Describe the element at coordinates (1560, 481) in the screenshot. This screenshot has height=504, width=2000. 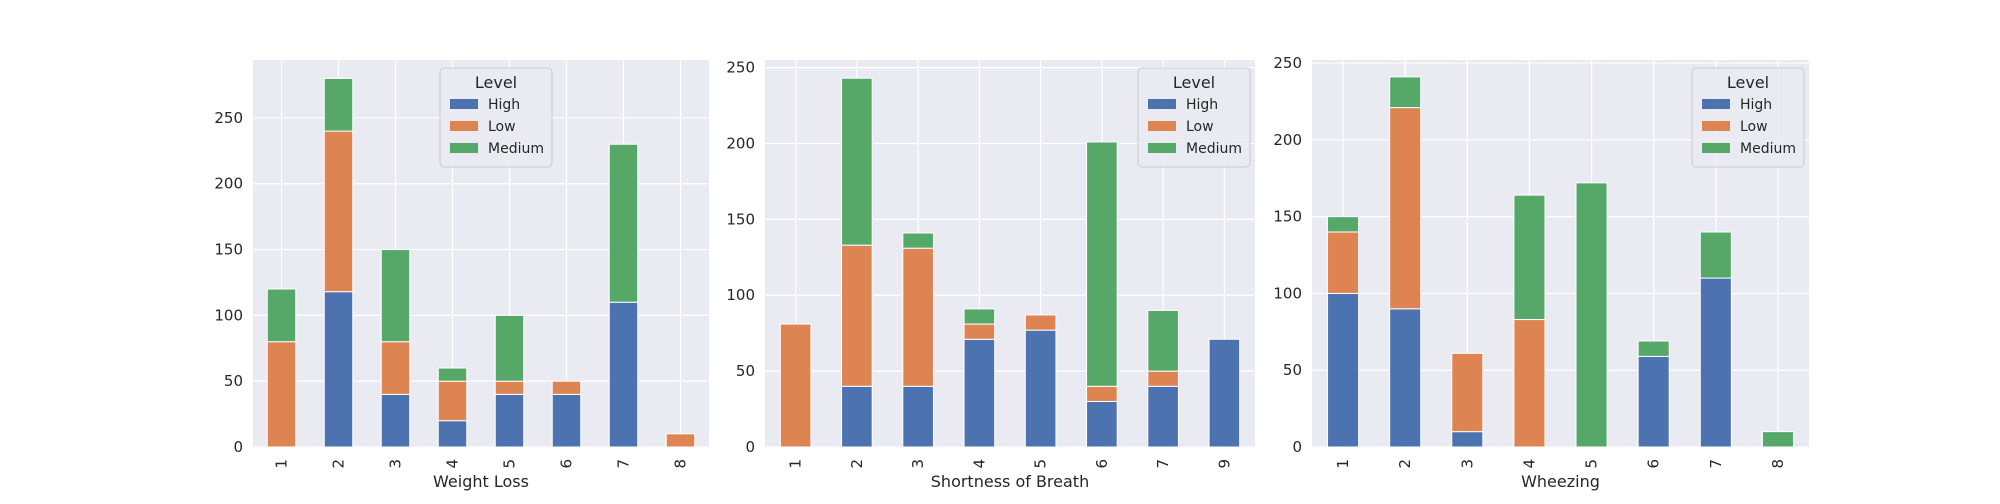
I see `x-axis-label: Wheezing` at that location.